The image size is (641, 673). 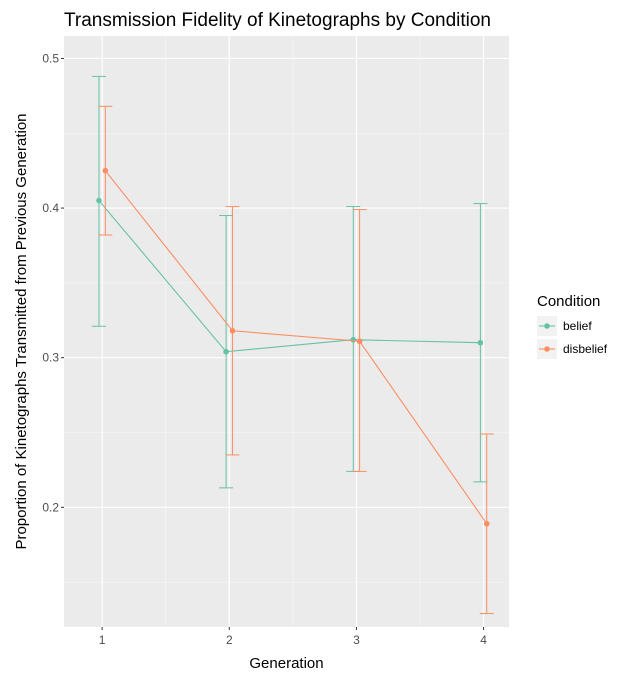 I want to click on y-tick-label: 0.3, so click(x=50, y=358).